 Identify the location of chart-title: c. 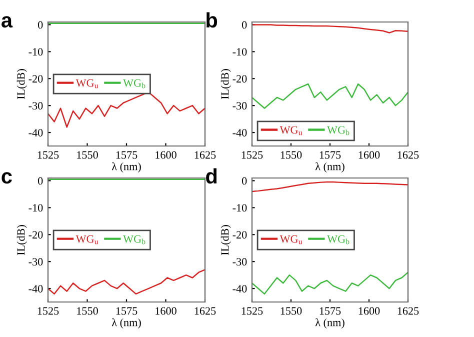
(7, 178).